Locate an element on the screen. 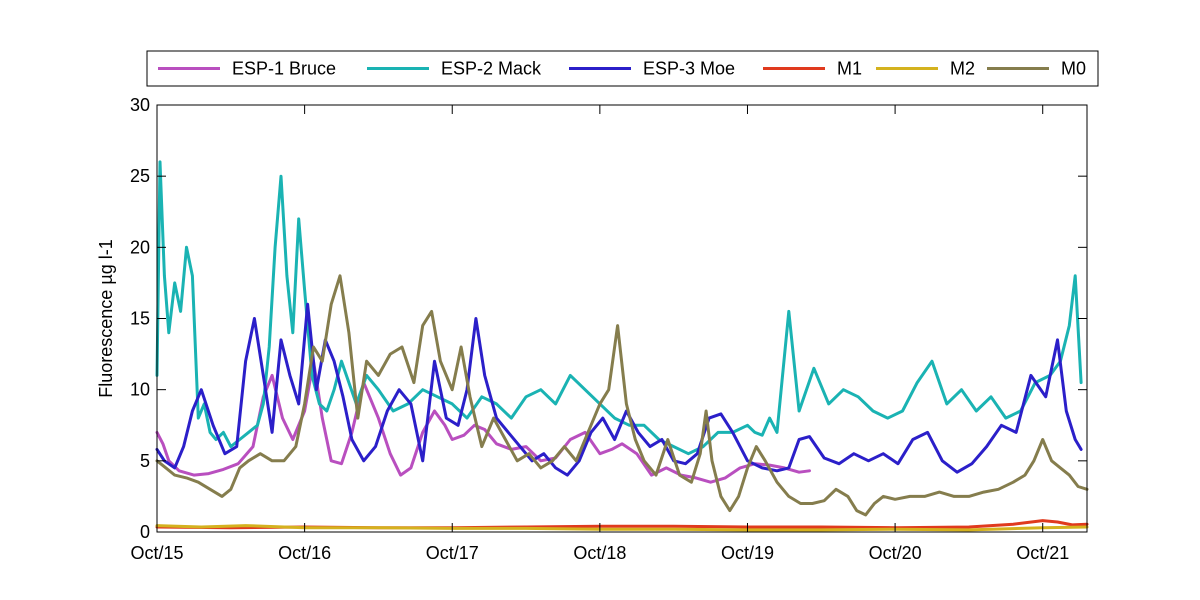  legend-label-3: M1 is located at coordinates (849, 69).